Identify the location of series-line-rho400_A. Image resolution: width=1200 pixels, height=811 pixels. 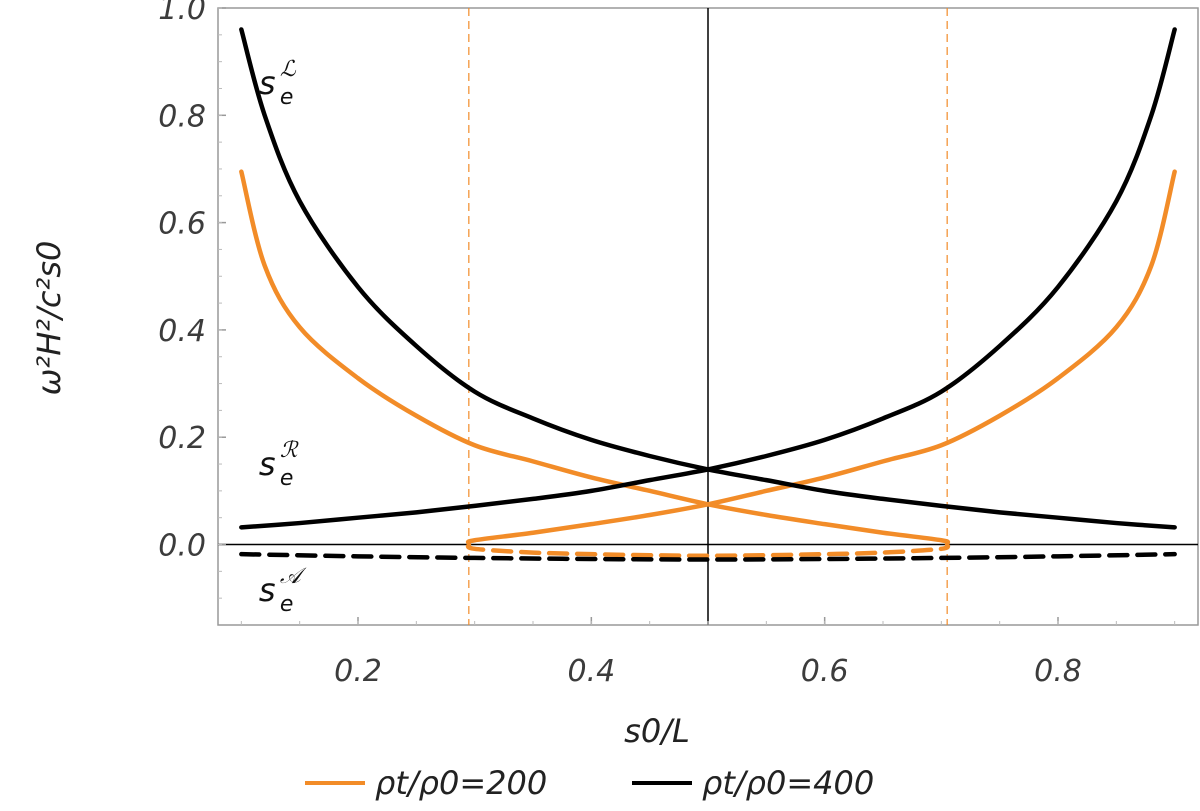
(708, 556).